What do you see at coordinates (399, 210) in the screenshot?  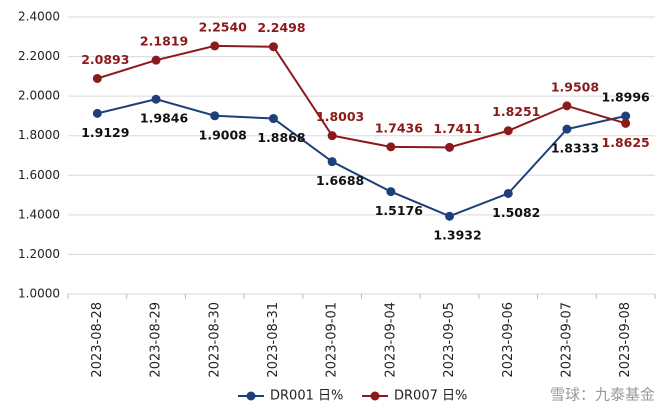 I see `data-label: 1.5176` at bounding box center [399, 210].